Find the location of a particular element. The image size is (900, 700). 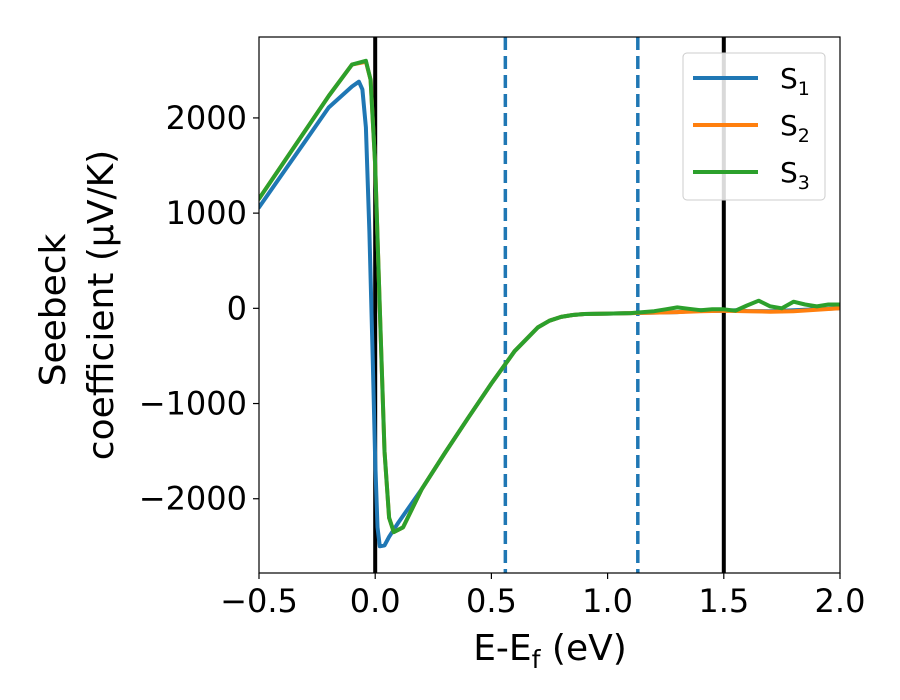

legend: S1 S2 S3 is located at coordinates (754, 126).